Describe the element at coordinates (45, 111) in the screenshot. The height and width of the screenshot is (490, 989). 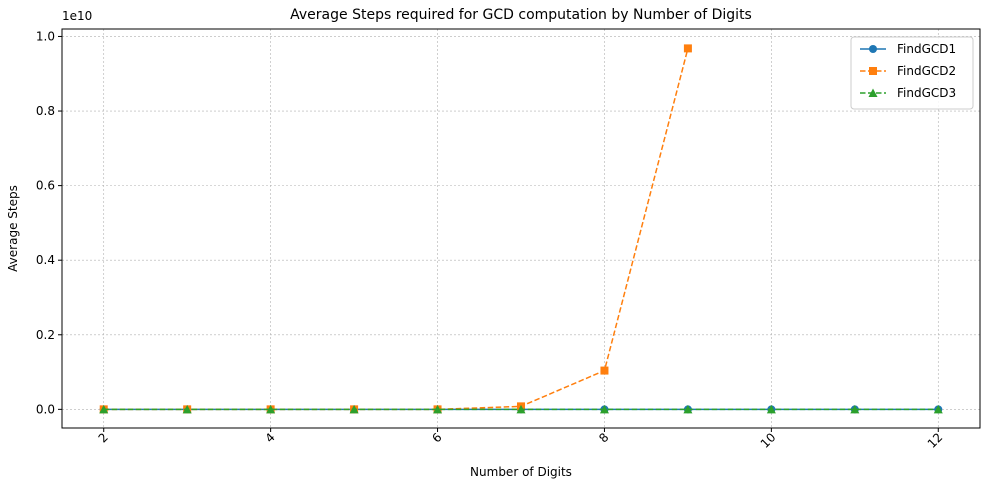
I see `y-tick-label: 0.8` at that location.